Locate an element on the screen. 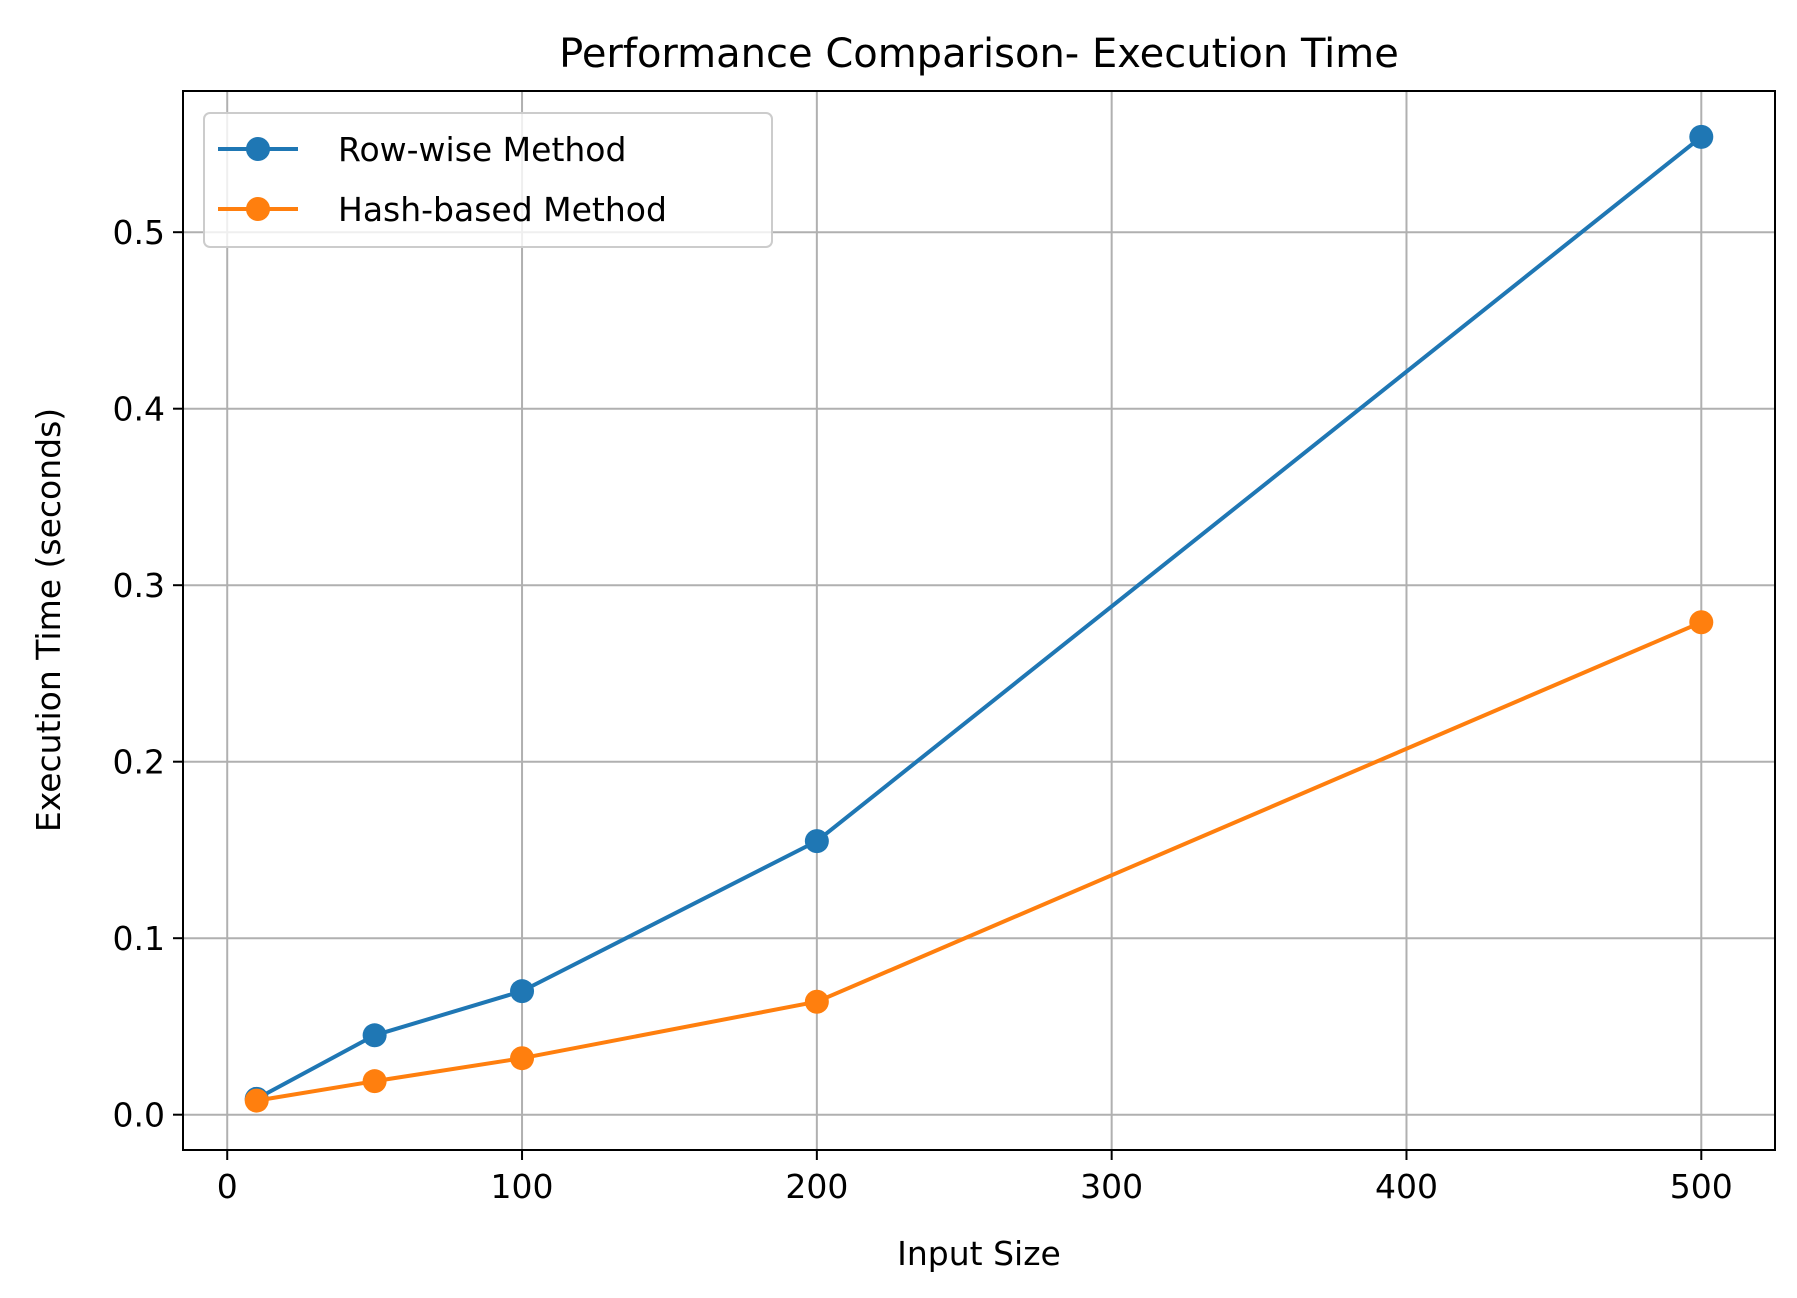 This screenshot has width=1797, height=1298. x-tick-label: 400 is located at coordinates (1406, 1186).